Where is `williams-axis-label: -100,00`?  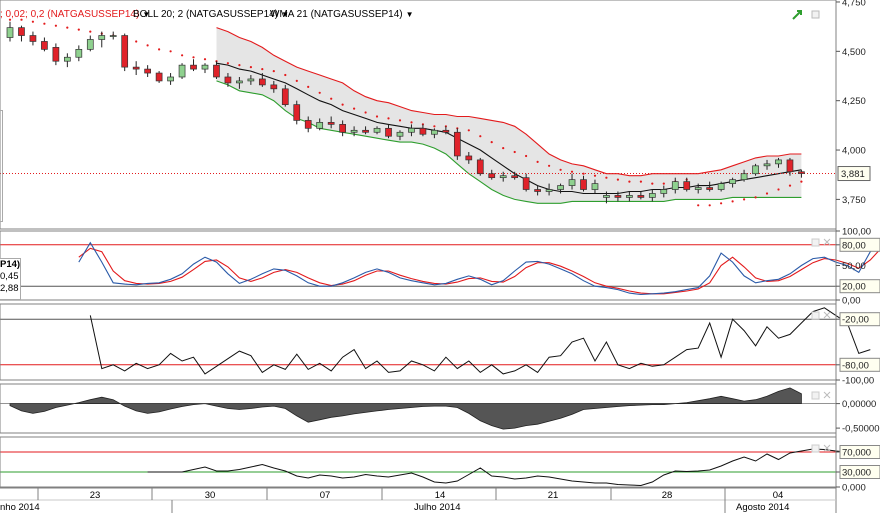
williams-axis-label: -100,00 is located at coordinates (858, 381).